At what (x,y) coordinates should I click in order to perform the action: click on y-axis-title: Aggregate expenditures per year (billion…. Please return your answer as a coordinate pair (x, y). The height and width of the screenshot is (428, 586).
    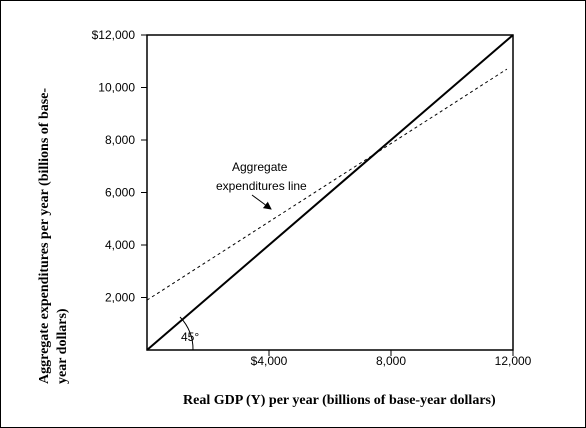
    Looking at the image, I should click on (53, 236).